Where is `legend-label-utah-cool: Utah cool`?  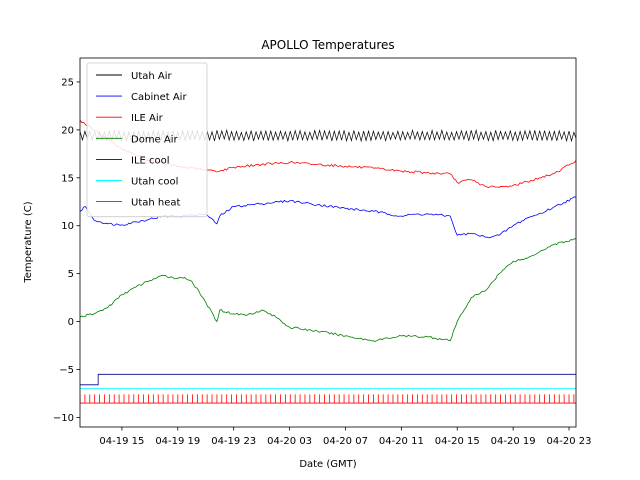
legend-label-utah-cool: Utah cool is located at coordinates (154, 182).